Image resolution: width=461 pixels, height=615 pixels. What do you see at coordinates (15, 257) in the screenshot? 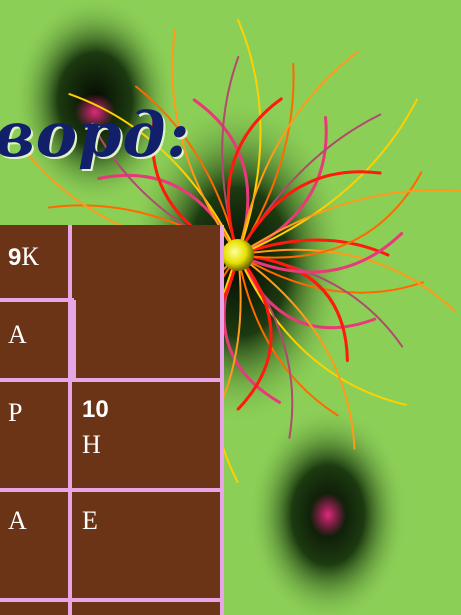
I see `cell-number: 9` at bounding box center [15, 257].